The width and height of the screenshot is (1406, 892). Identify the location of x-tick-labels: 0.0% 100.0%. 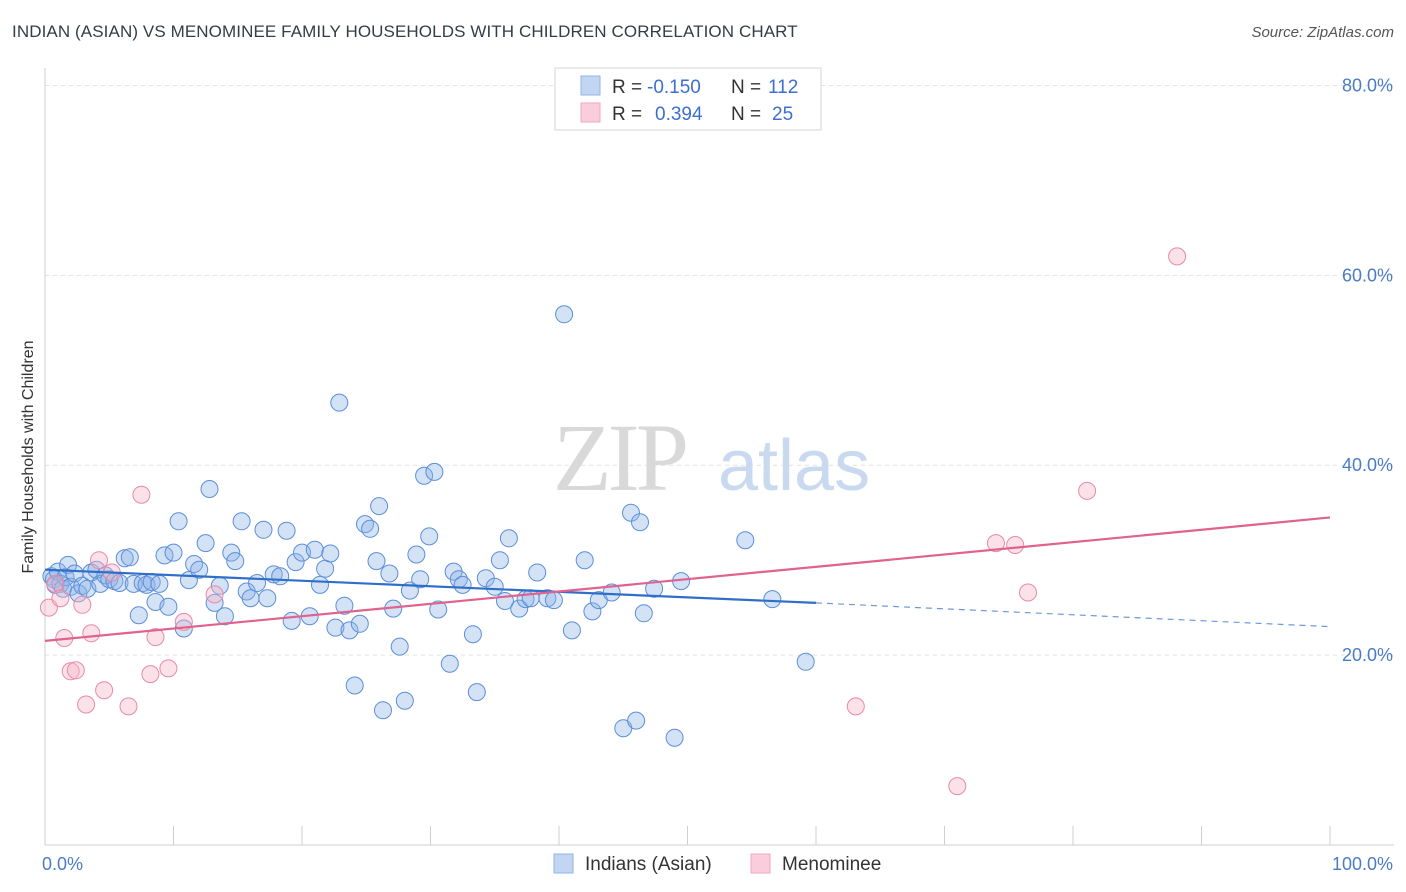
(717, 864).